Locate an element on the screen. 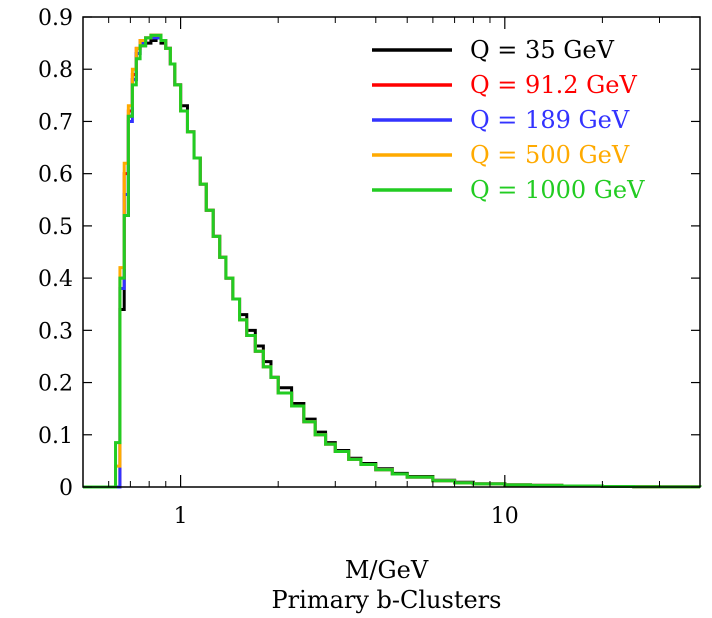  y-tick-label: 0.8 is located at coordinates (55, 70).